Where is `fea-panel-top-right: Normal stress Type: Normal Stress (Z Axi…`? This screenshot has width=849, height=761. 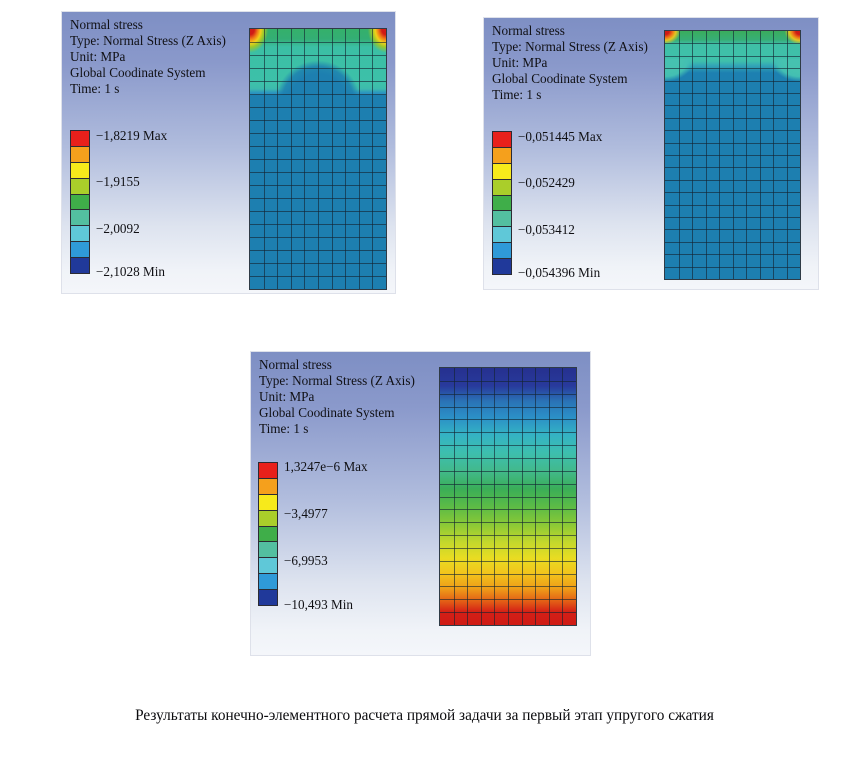 fea-panel-top-right: Normal stress Type: Normal Stress (Z Axi… is located at coordinates (651, 153).